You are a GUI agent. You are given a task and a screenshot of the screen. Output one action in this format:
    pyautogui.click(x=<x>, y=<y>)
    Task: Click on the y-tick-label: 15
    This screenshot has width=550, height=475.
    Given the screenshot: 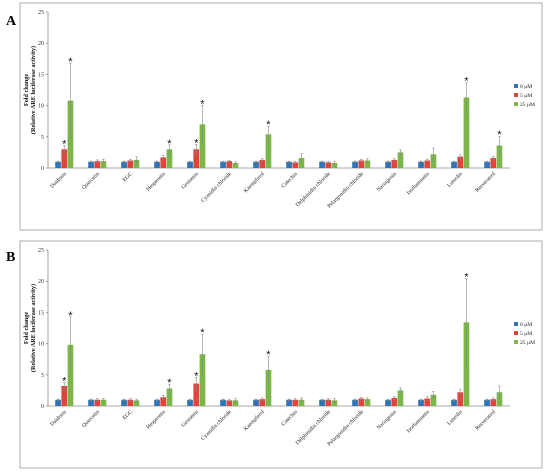 What is the action you would take?
    pyautogui.click(x=41, y=75)
    